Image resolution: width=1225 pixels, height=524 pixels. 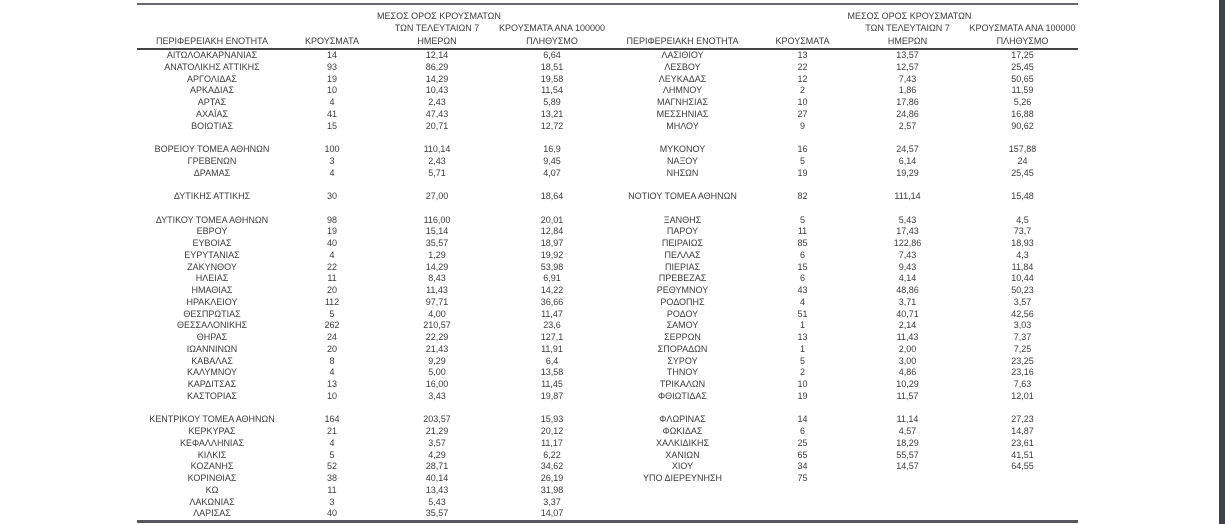 I want to click on avg7-cell: 5,43, so click(x=437, y=501).